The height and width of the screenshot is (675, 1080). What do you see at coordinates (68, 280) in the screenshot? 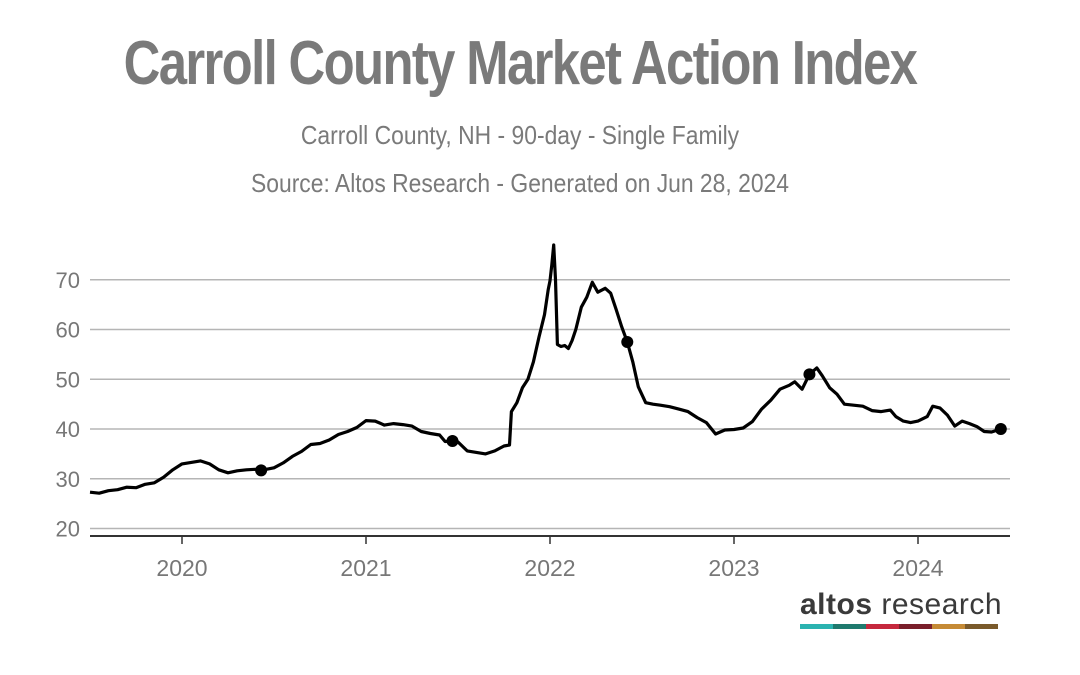
I see `y-tick-label: 70` at bounding box center [68, 280].